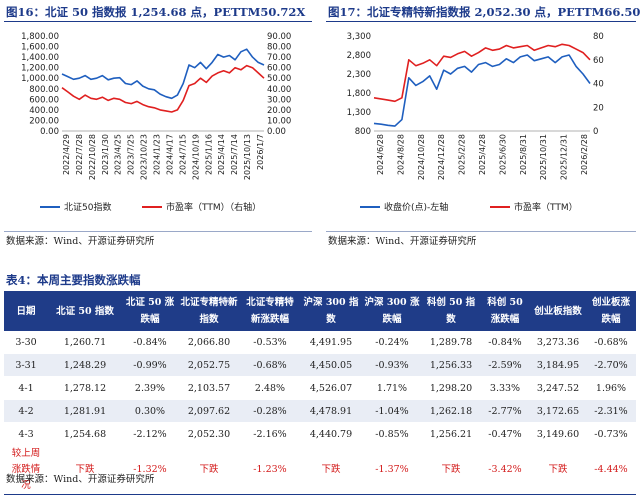  What do you see at coordinates (392, 434) in the screenshot?
I see `table-cell: -0.85%` at bounding box center [392, 434].